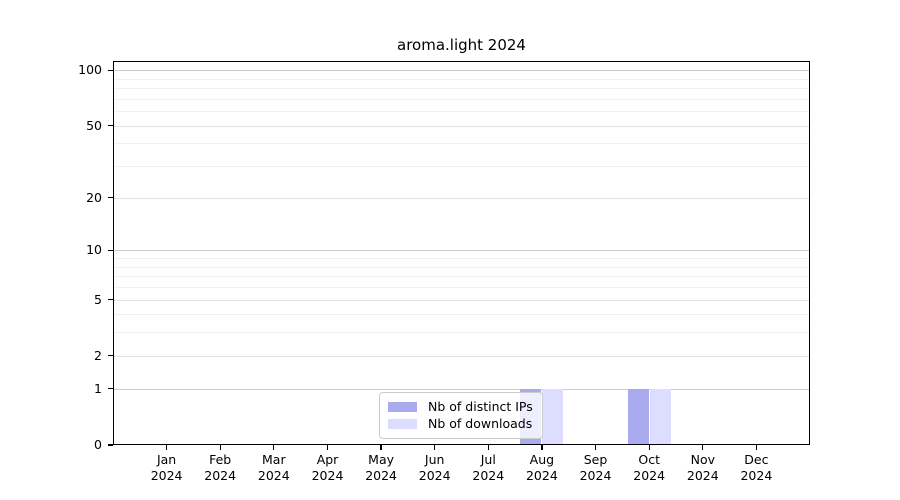  What do you see at coordinates (381, 467) in the screenshot?
I see `x-axis-tick-label-4: May 2024` at bounding box center [381, 467].